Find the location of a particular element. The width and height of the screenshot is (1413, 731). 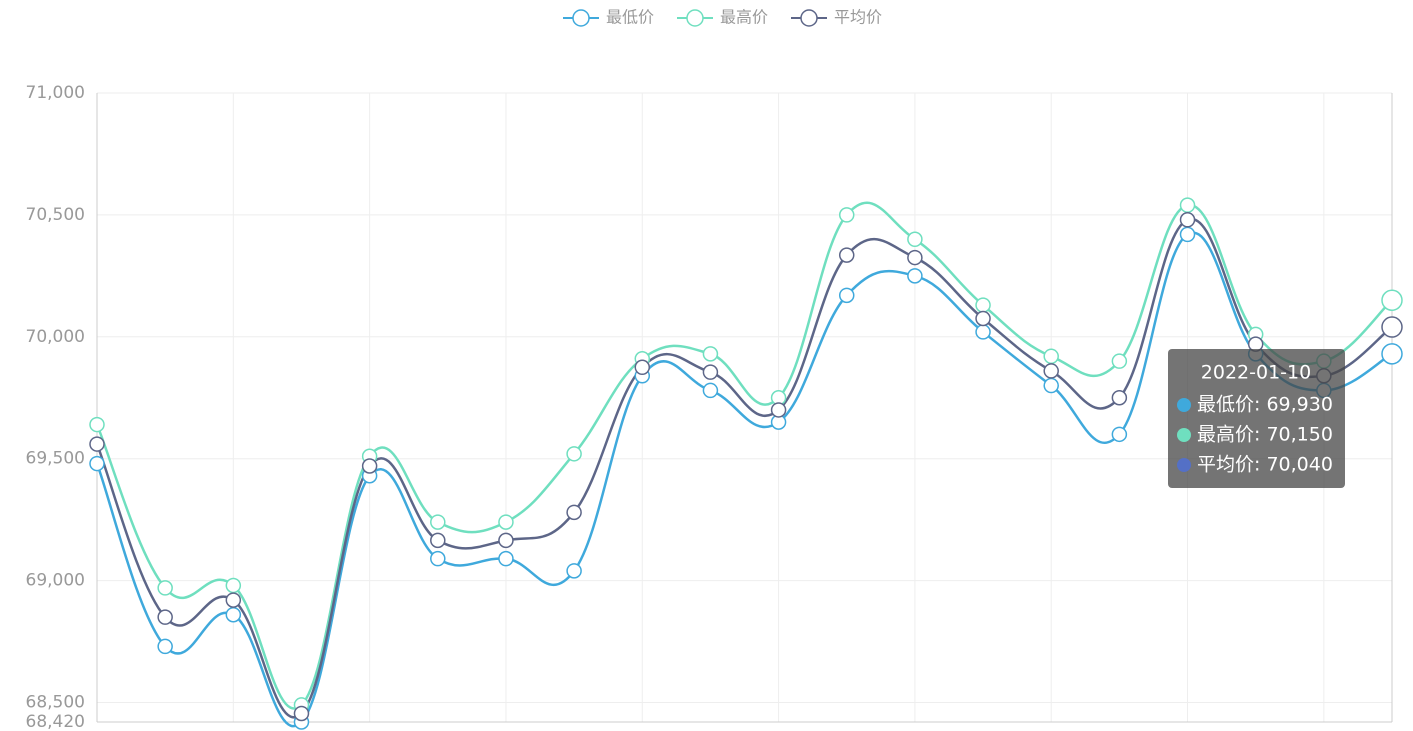

legend: 最低价 最高价 平均价 is located at coordinates (722, 17).